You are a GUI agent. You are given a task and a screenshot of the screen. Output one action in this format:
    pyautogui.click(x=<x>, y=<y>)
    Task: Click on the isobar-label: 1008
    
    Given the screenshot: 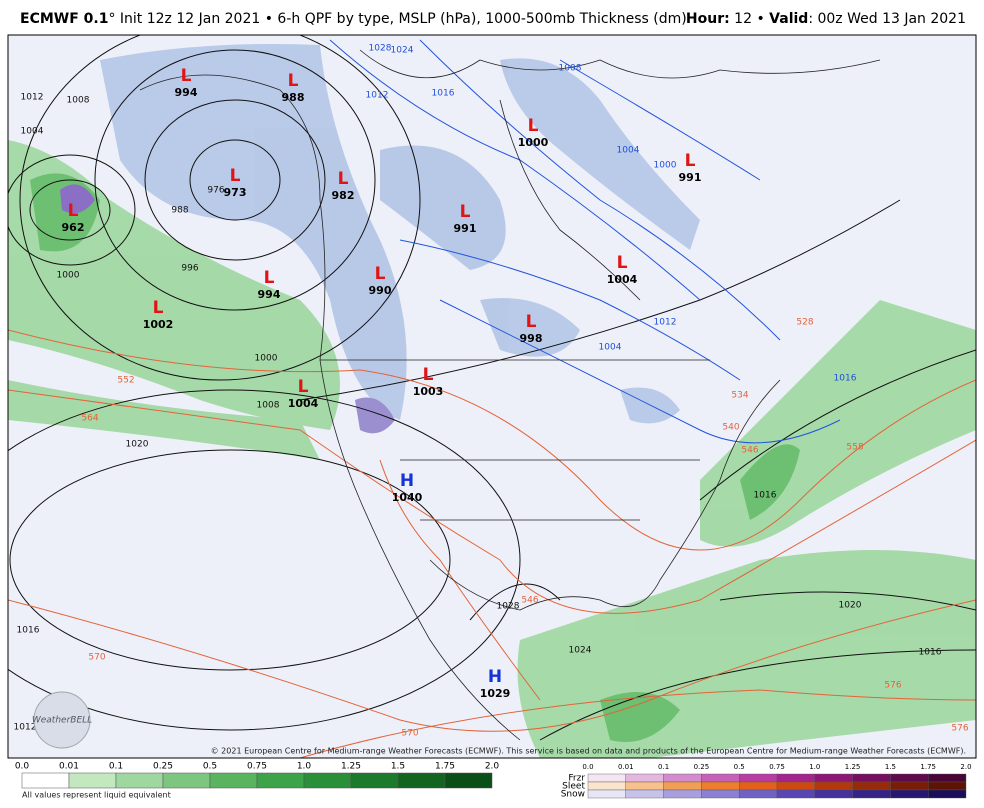 What is the action you would take?
    pyautogui.click(x=78, y=101)
    